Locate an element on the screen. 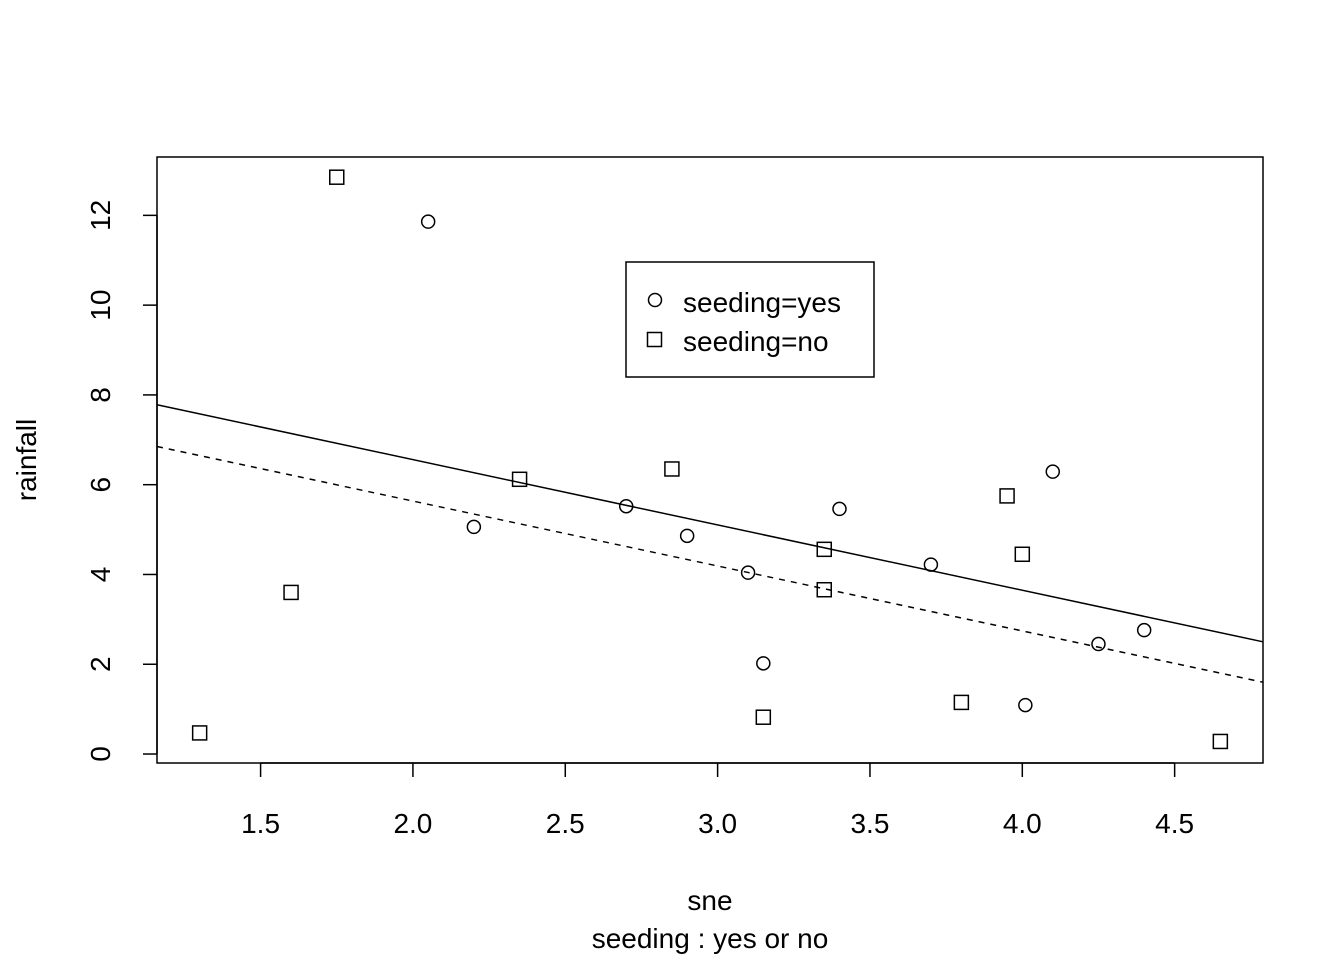  legend: seeding=yes seeding=no is located at coordinates (750, 319).